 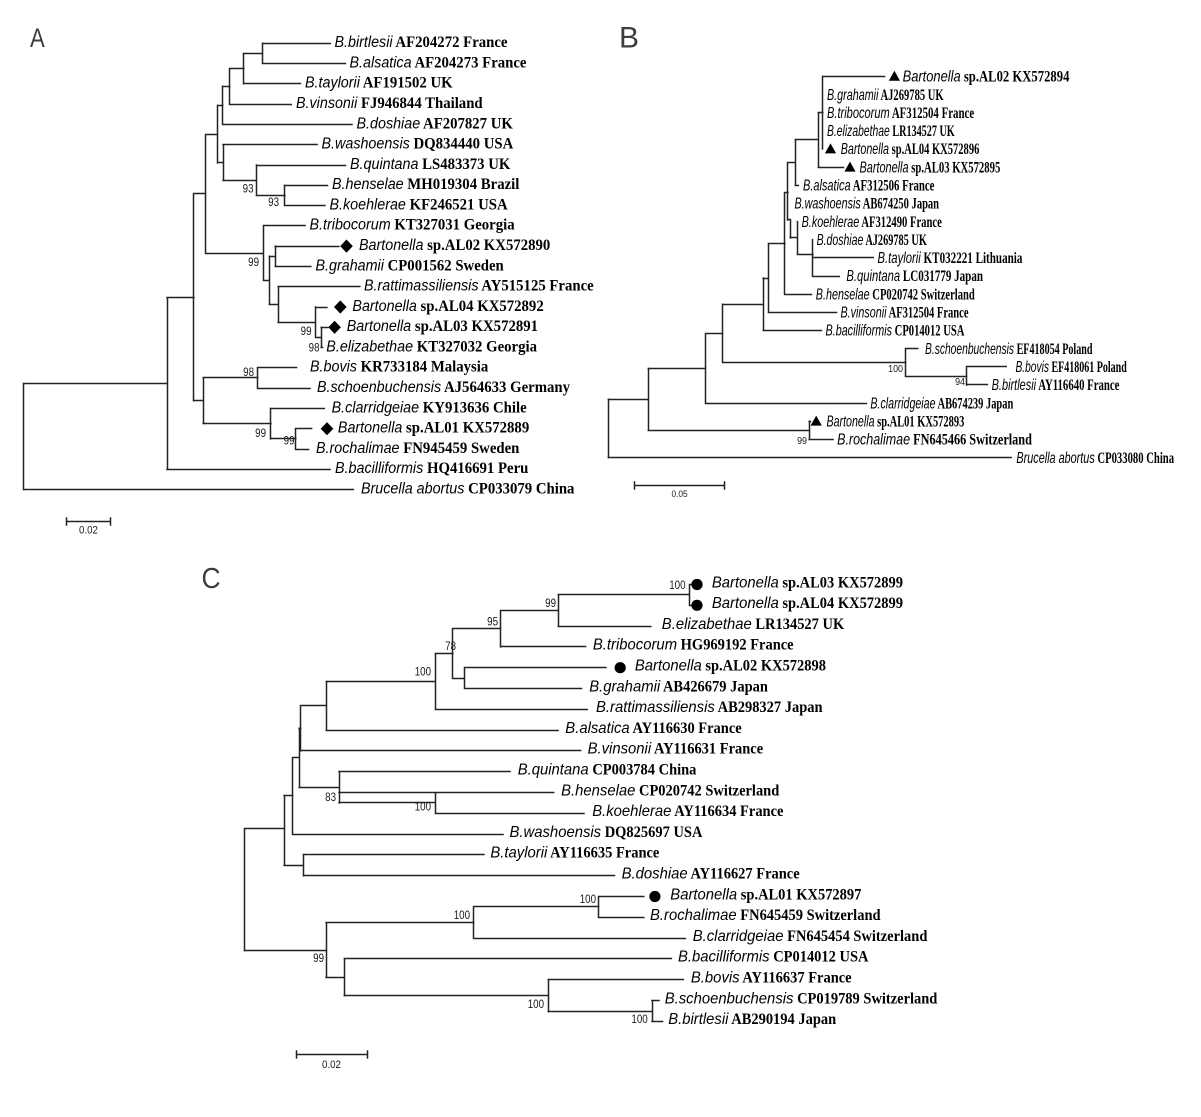 What do you see at coordinates (765, 916) in the screenshot?
I see `svg-text:B.rochalimae FN645459 Switzerl: B.rochalimae FN645459 Switzerland` at bounding box center [765, 916].